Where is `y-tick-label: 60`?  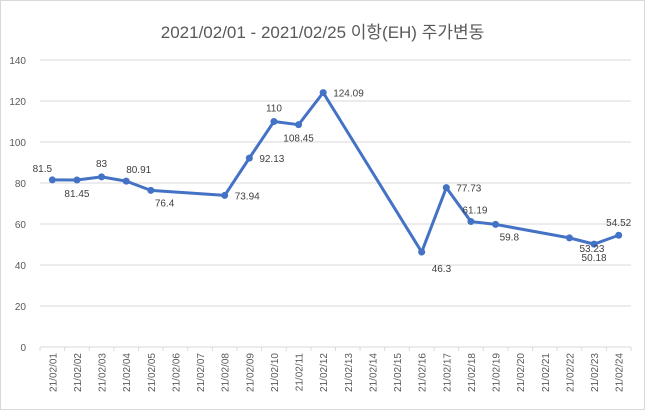
y-tick-label: 60 is located at coordinates (21, 225).